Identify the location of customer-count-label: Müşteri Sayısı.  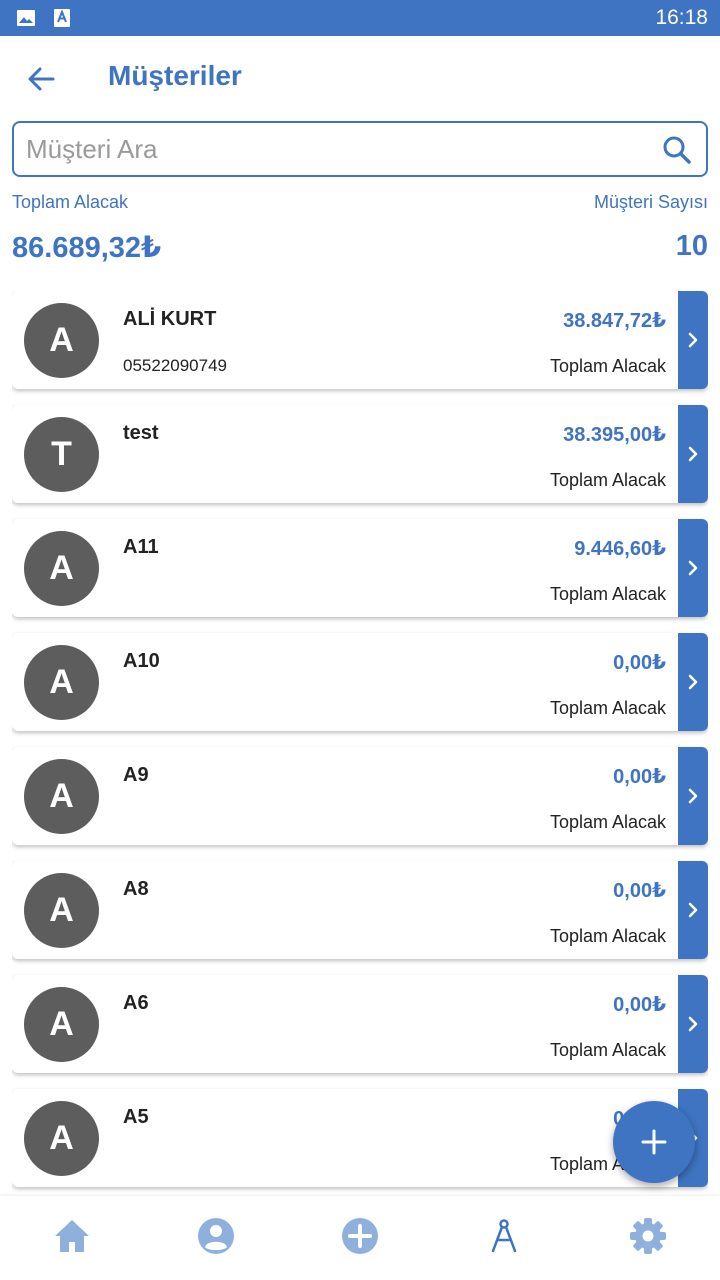
(650, 202).